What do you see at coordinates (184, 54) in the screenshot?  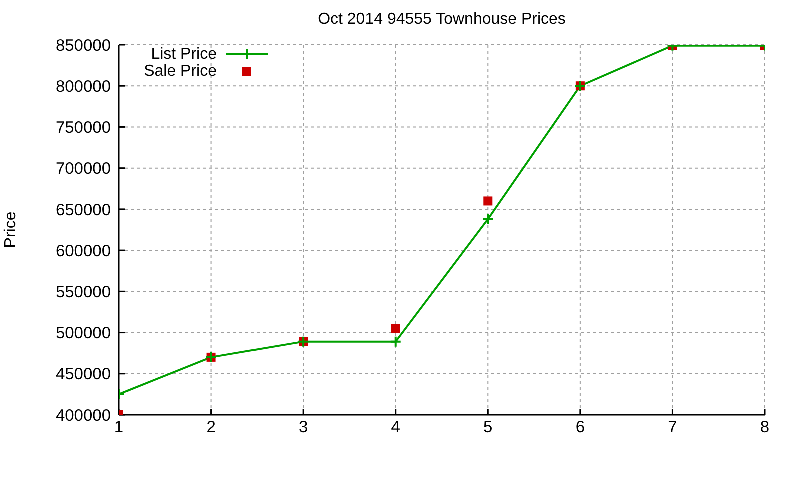 I see `legend-label: List Price` at bounding box center [184, 54].